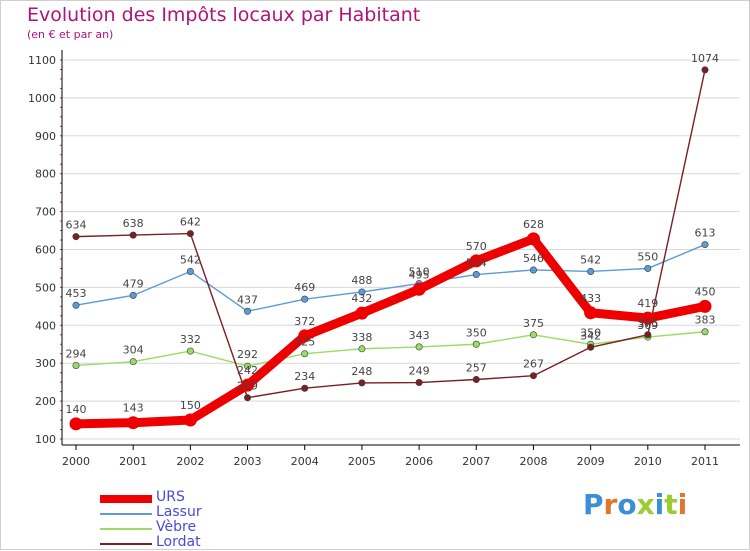 The image size is (750, 551). What do you see at coordinates (610, 504) in the screenshot?
I see `logo-letter: r` at bounding box center [610, 504].